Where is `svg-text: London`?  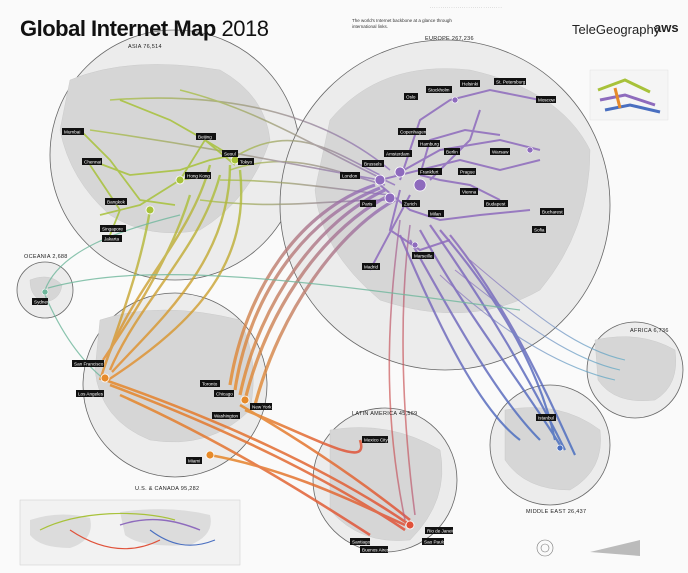
svg-text: London is located at coordinates (350, 176).